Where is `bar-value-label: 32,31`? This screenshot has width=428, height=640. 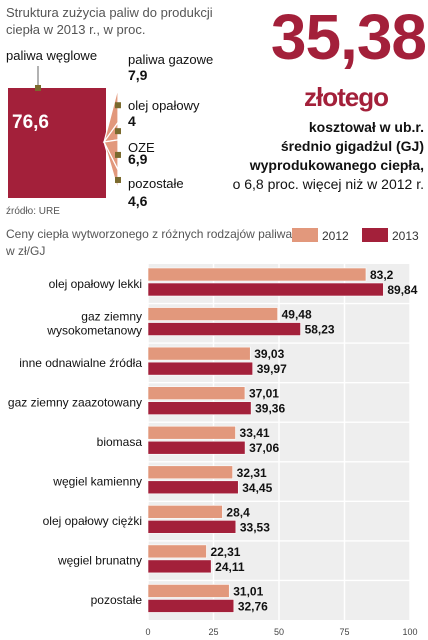 bar-value-label: 32,31 is located at coordinates (252, 473).